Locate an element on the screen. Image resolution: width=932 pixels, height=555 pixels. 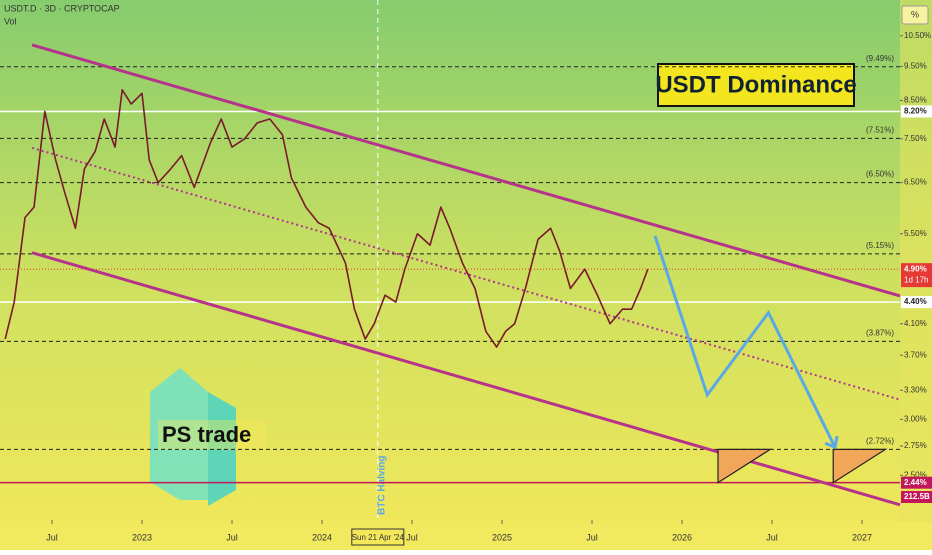
level-label: 4.40% is located at coordinates (915, 301).